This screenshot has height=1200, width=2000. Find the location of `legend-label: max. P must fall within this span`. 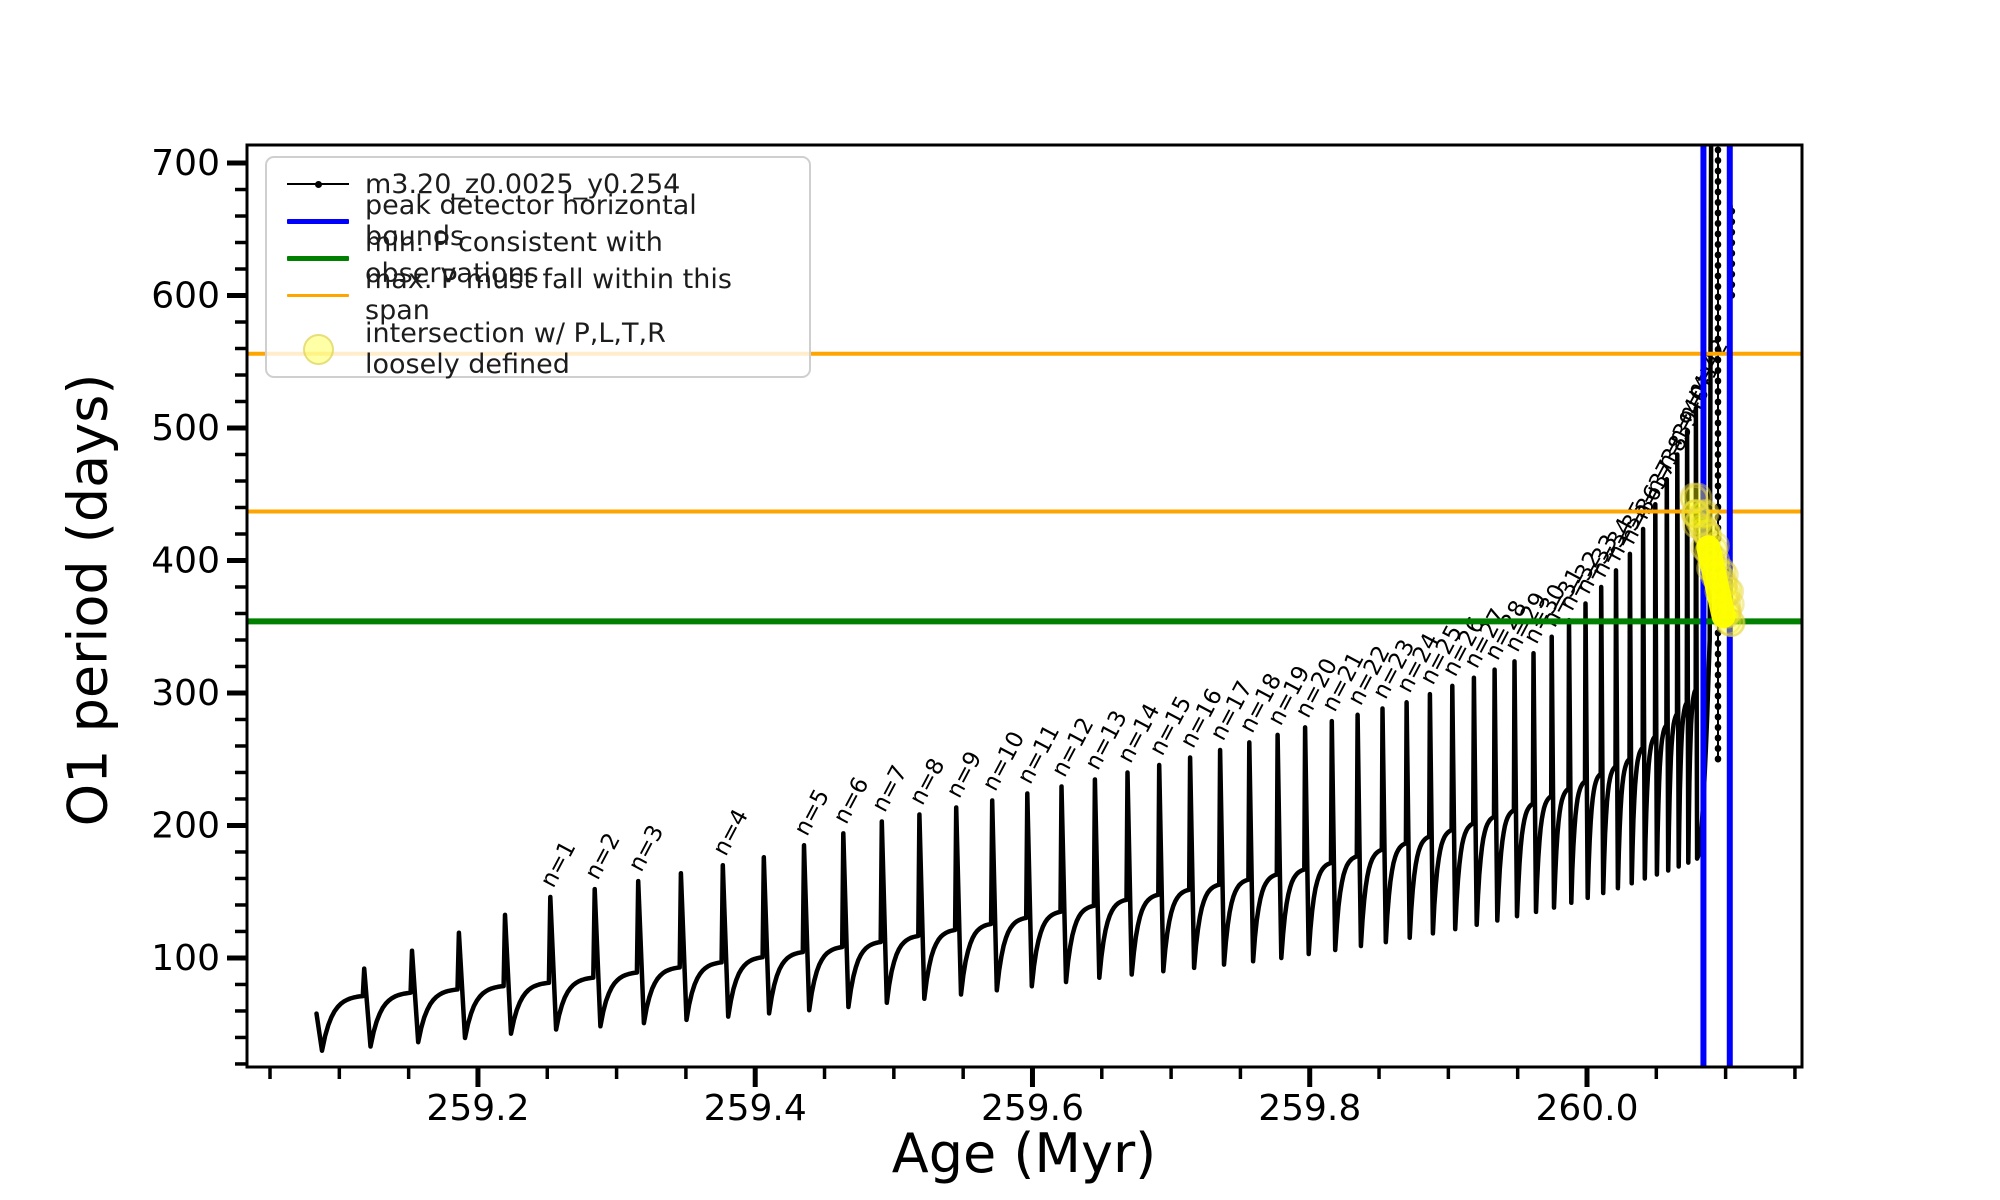

legend-label: max. P must fall within this span is located at coordinates (548, 295).